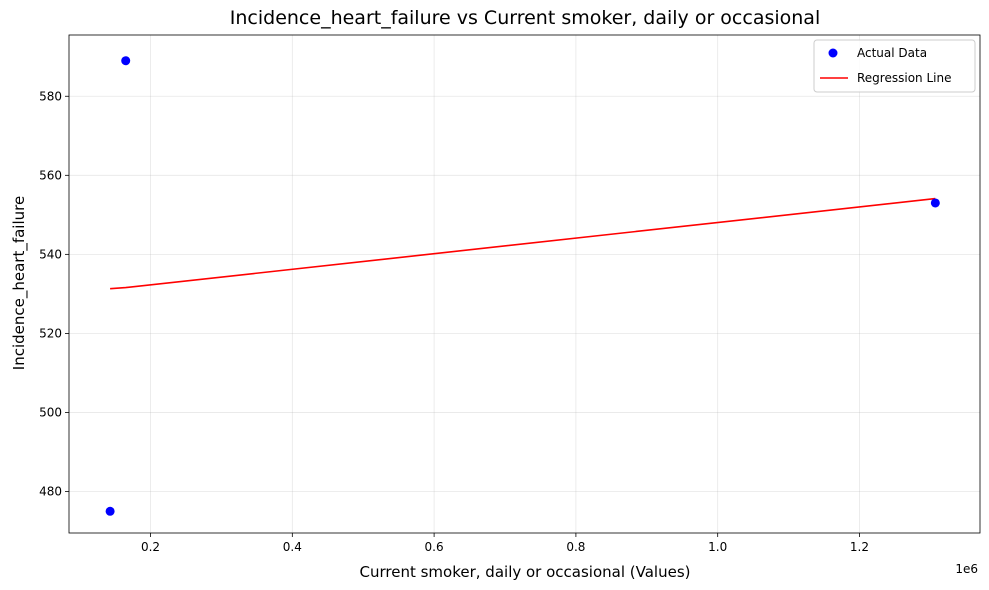  I want to click on y-tick-label: 580, so click(50, 96).